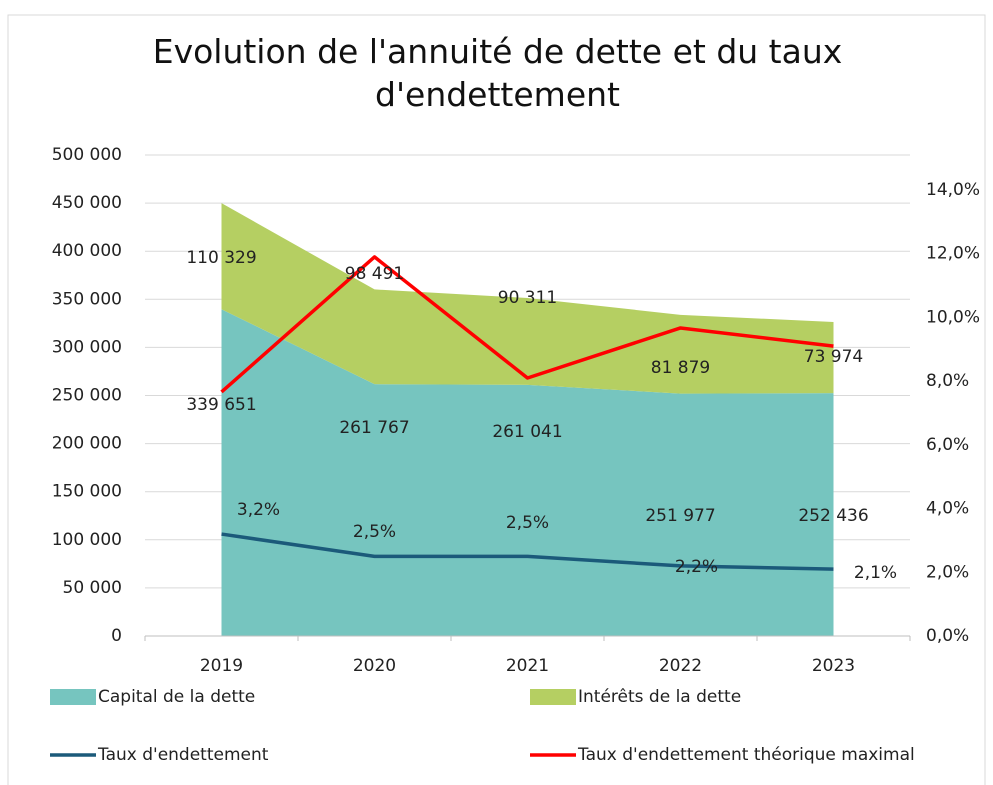  I want to click on y-tick-label: 50 000, so click(92, 588).